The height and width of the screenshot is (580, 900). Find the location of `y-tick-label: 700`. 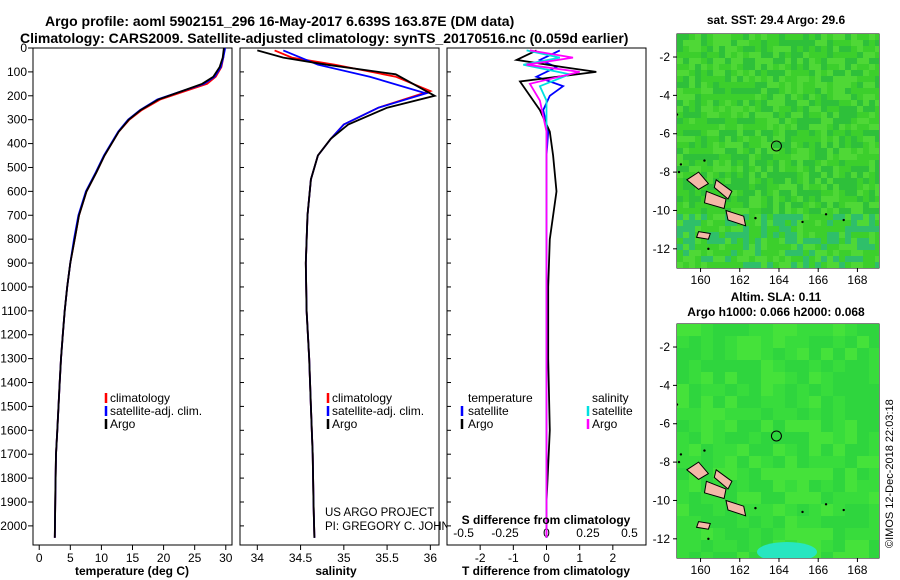

y-tick-label: 700 is located at coordinates (17, 215).